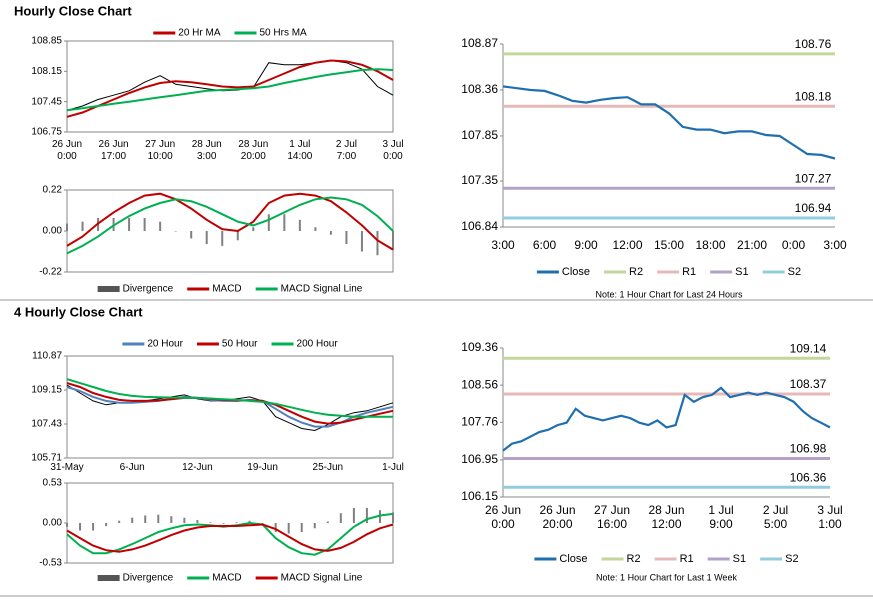 The width and height of the screenshot is (873, 601). What do you see at coordinates (240, 344) in the screenshot?
I see `legend-label: 50 Hour` at bounding box center [240, 344].